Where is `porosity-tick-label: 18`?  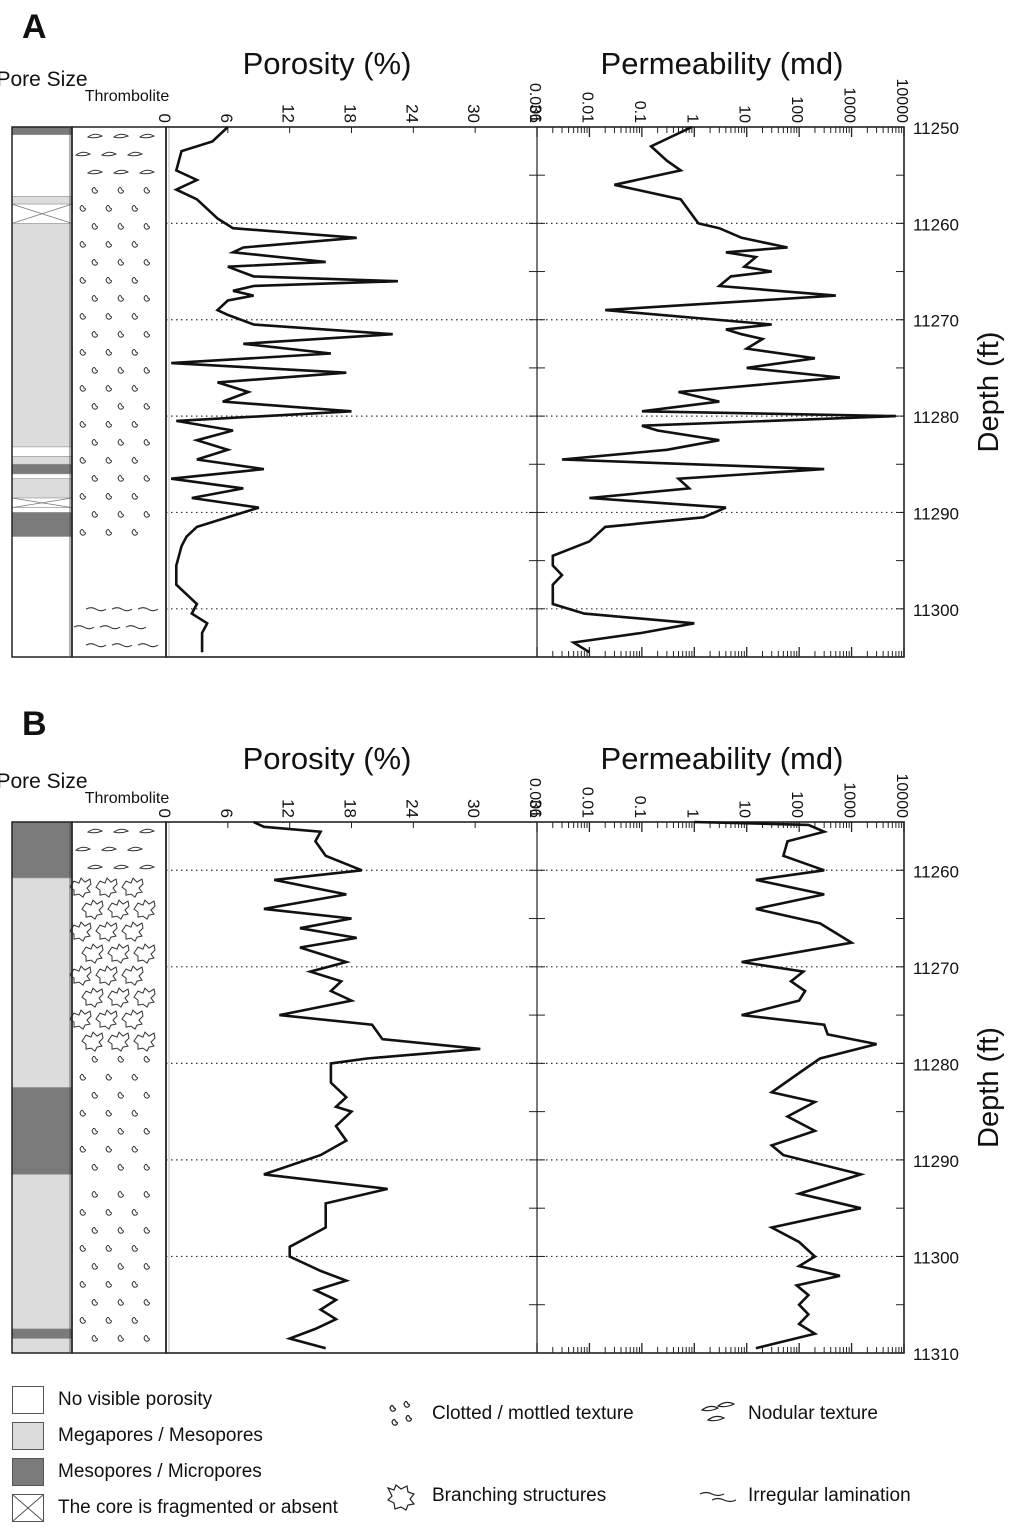
porosity-tick-label: 18 is located at coordinates (350, 113).